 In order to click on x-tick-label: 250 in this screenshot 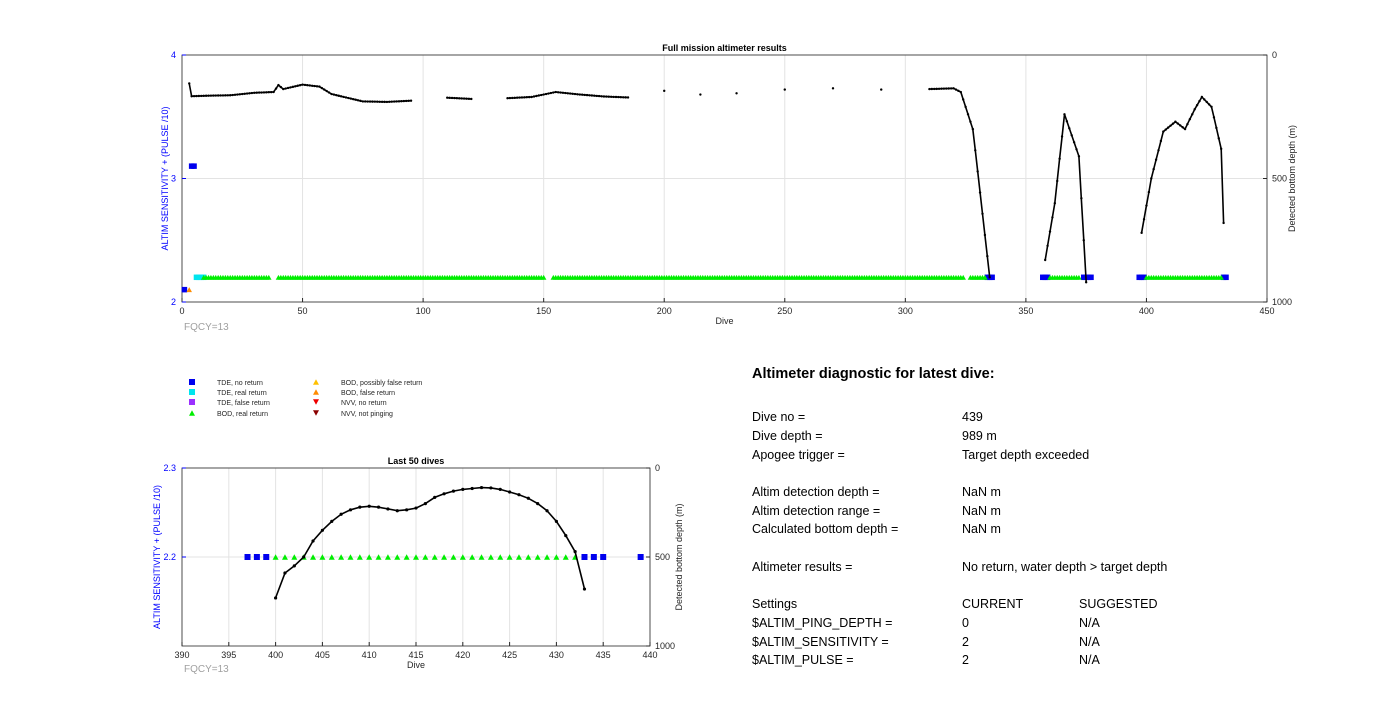, I will do `click(784, 311)`.